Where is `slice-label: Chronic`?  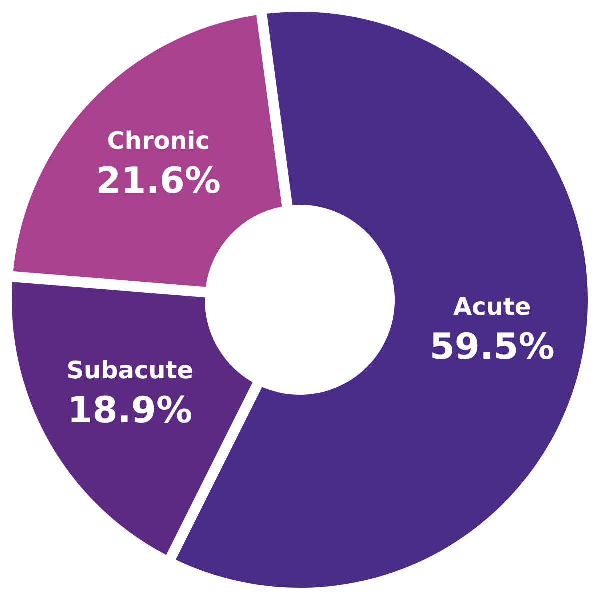 slice-label: Chronic is located at coordinates (158, 140).